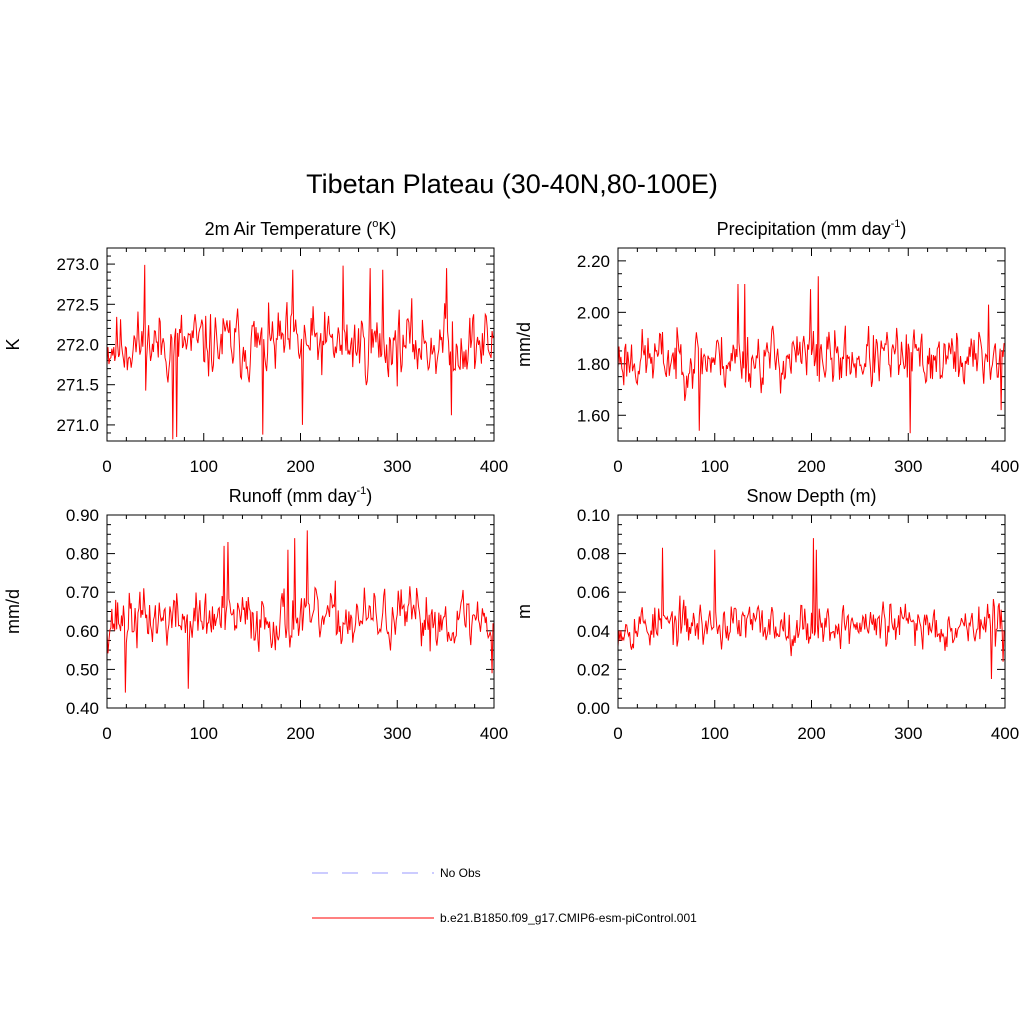 The width and height of the screenshot is (1024, 1024). I want to click on y-axis-label: m, so click(524, 611).